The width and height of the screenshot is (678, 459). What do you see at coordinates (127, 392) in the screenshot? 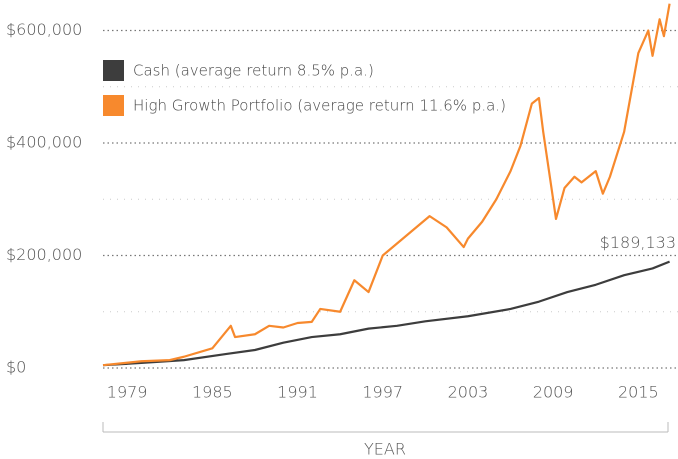
I see `x-tick-label: 1979` at bounding box center [127, 392].